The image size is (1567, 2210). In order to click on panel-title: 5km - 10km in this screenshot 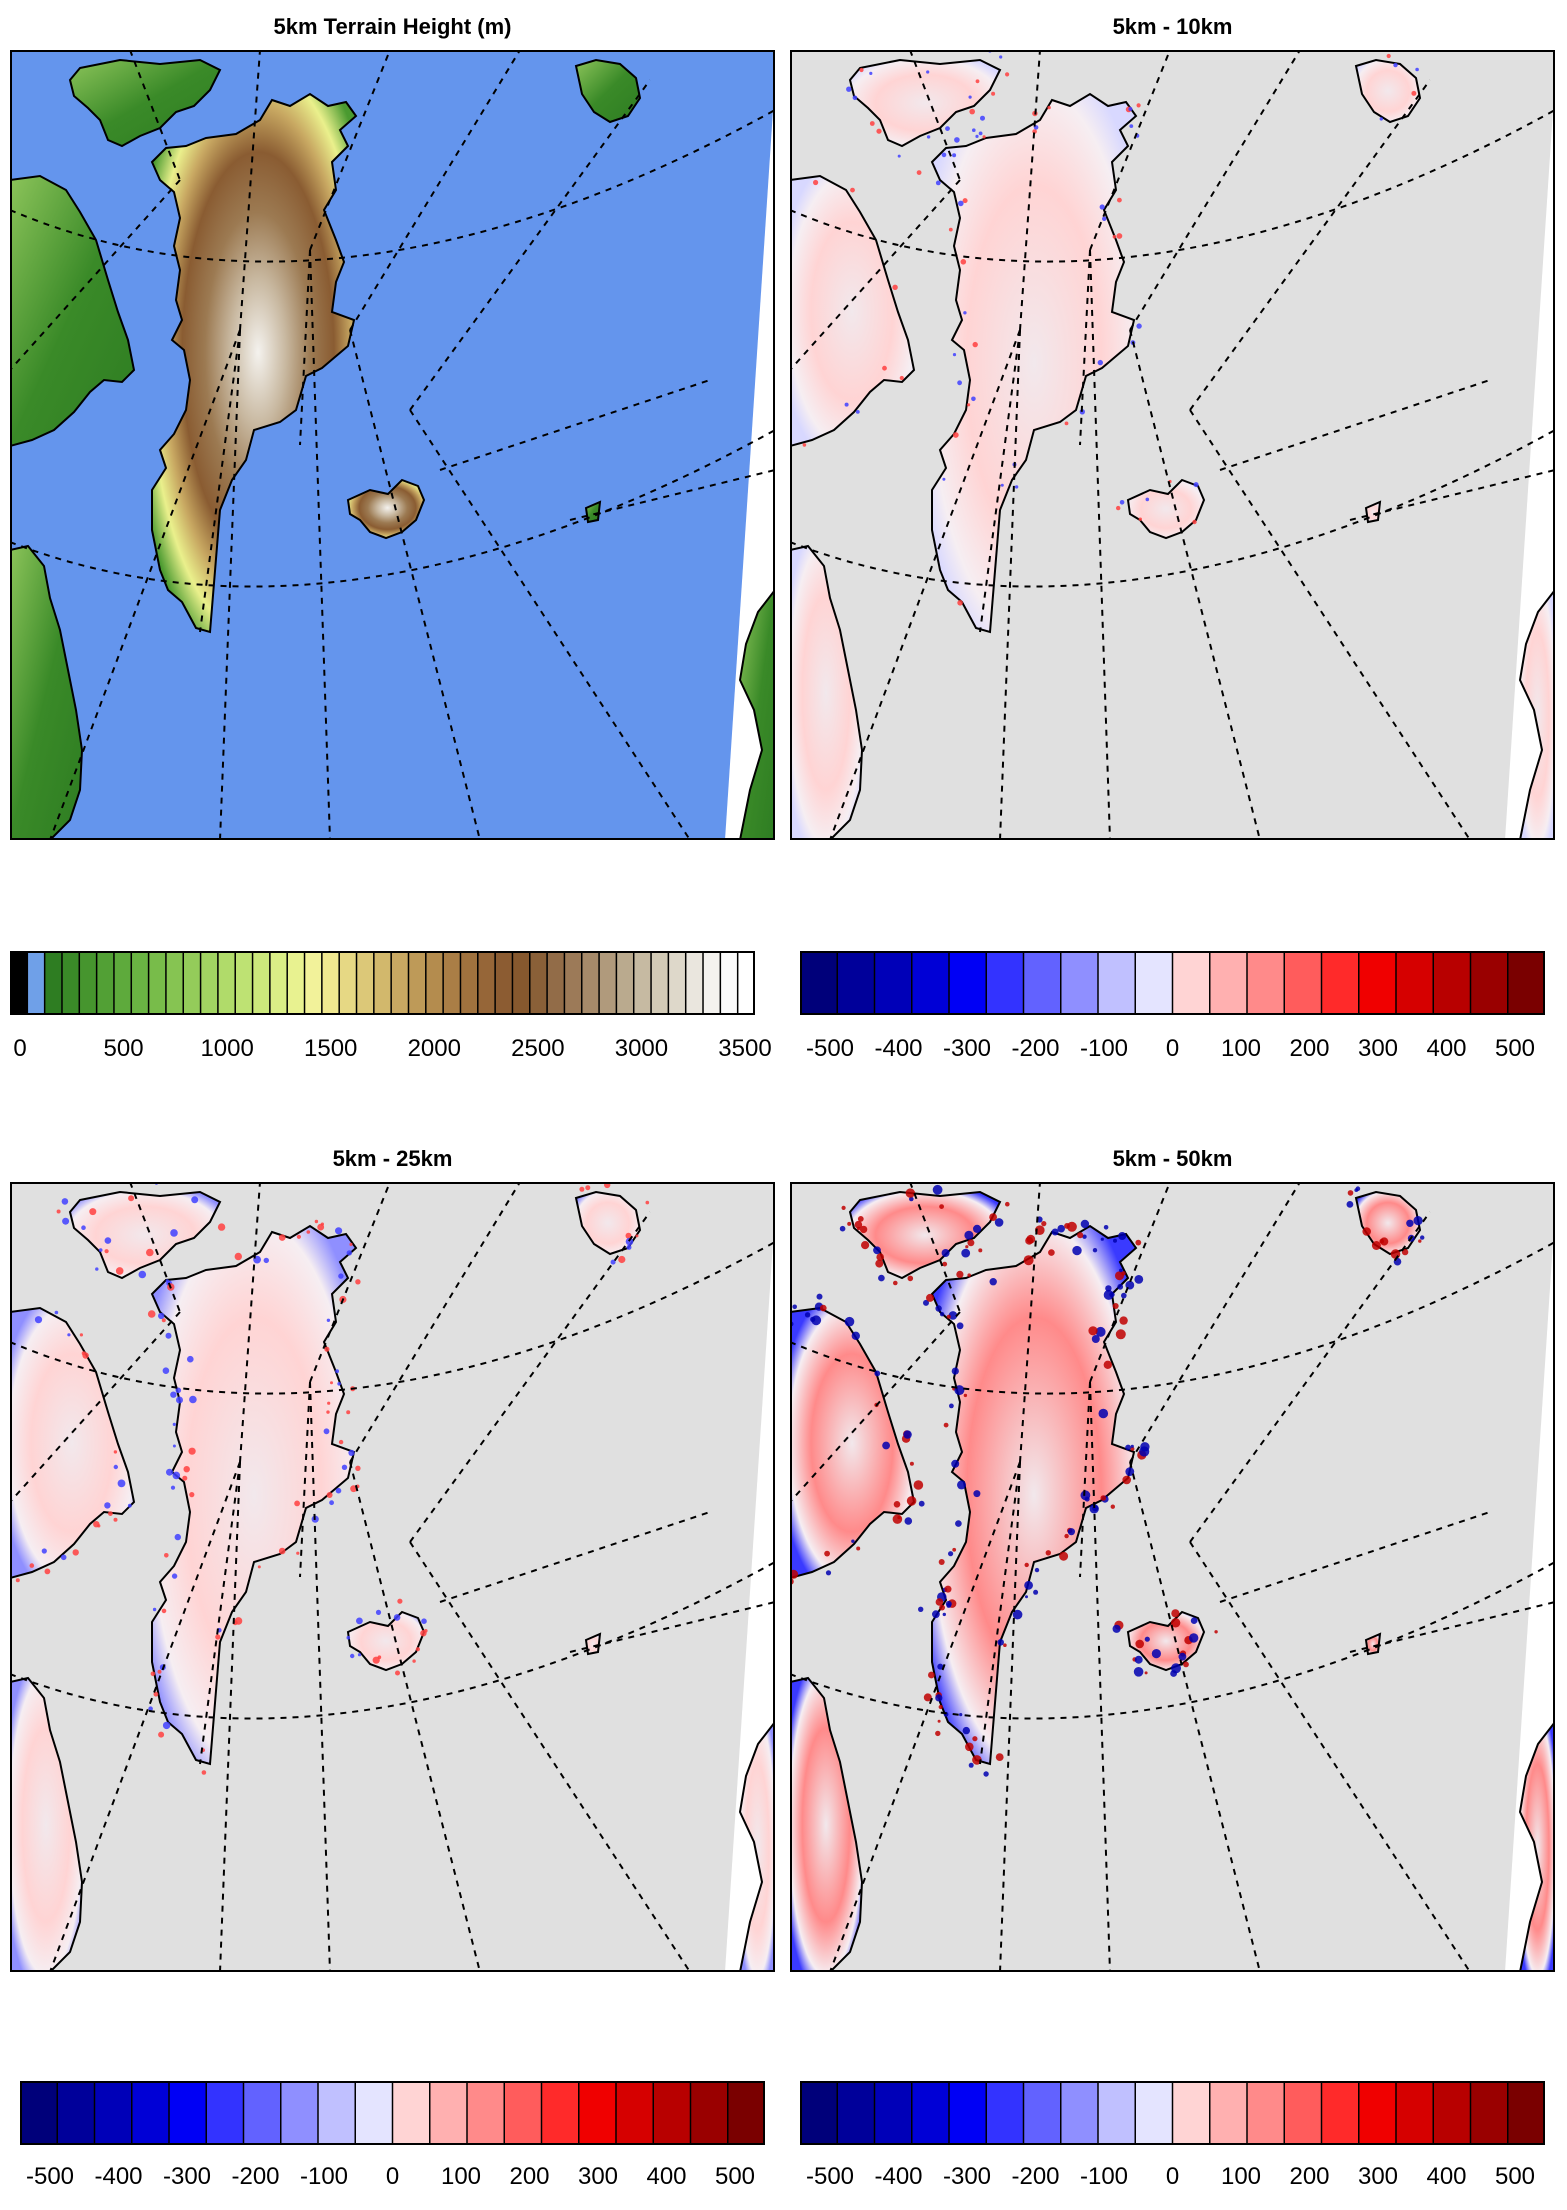, I will do `click(1172, 26)`.